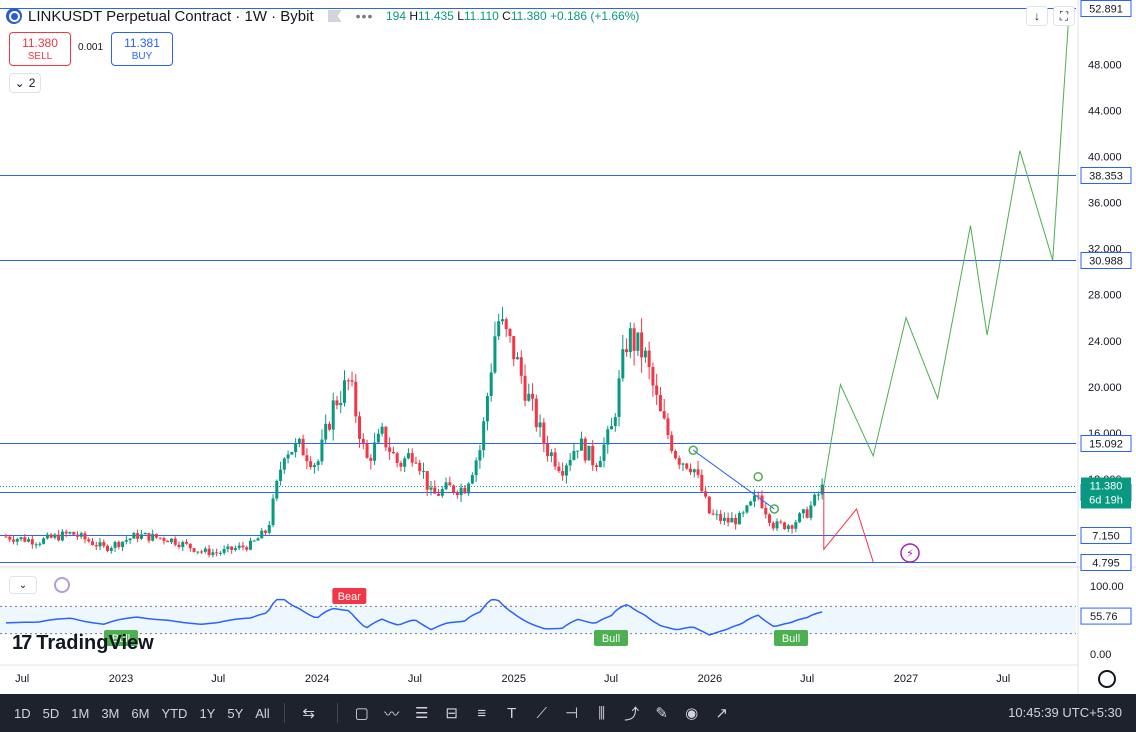 This screenshot has height=732, width=1136. What do you see at coordinates (62, 585) in the screenshot?
I see `refresh-icon` at bounding box center [62, 585].